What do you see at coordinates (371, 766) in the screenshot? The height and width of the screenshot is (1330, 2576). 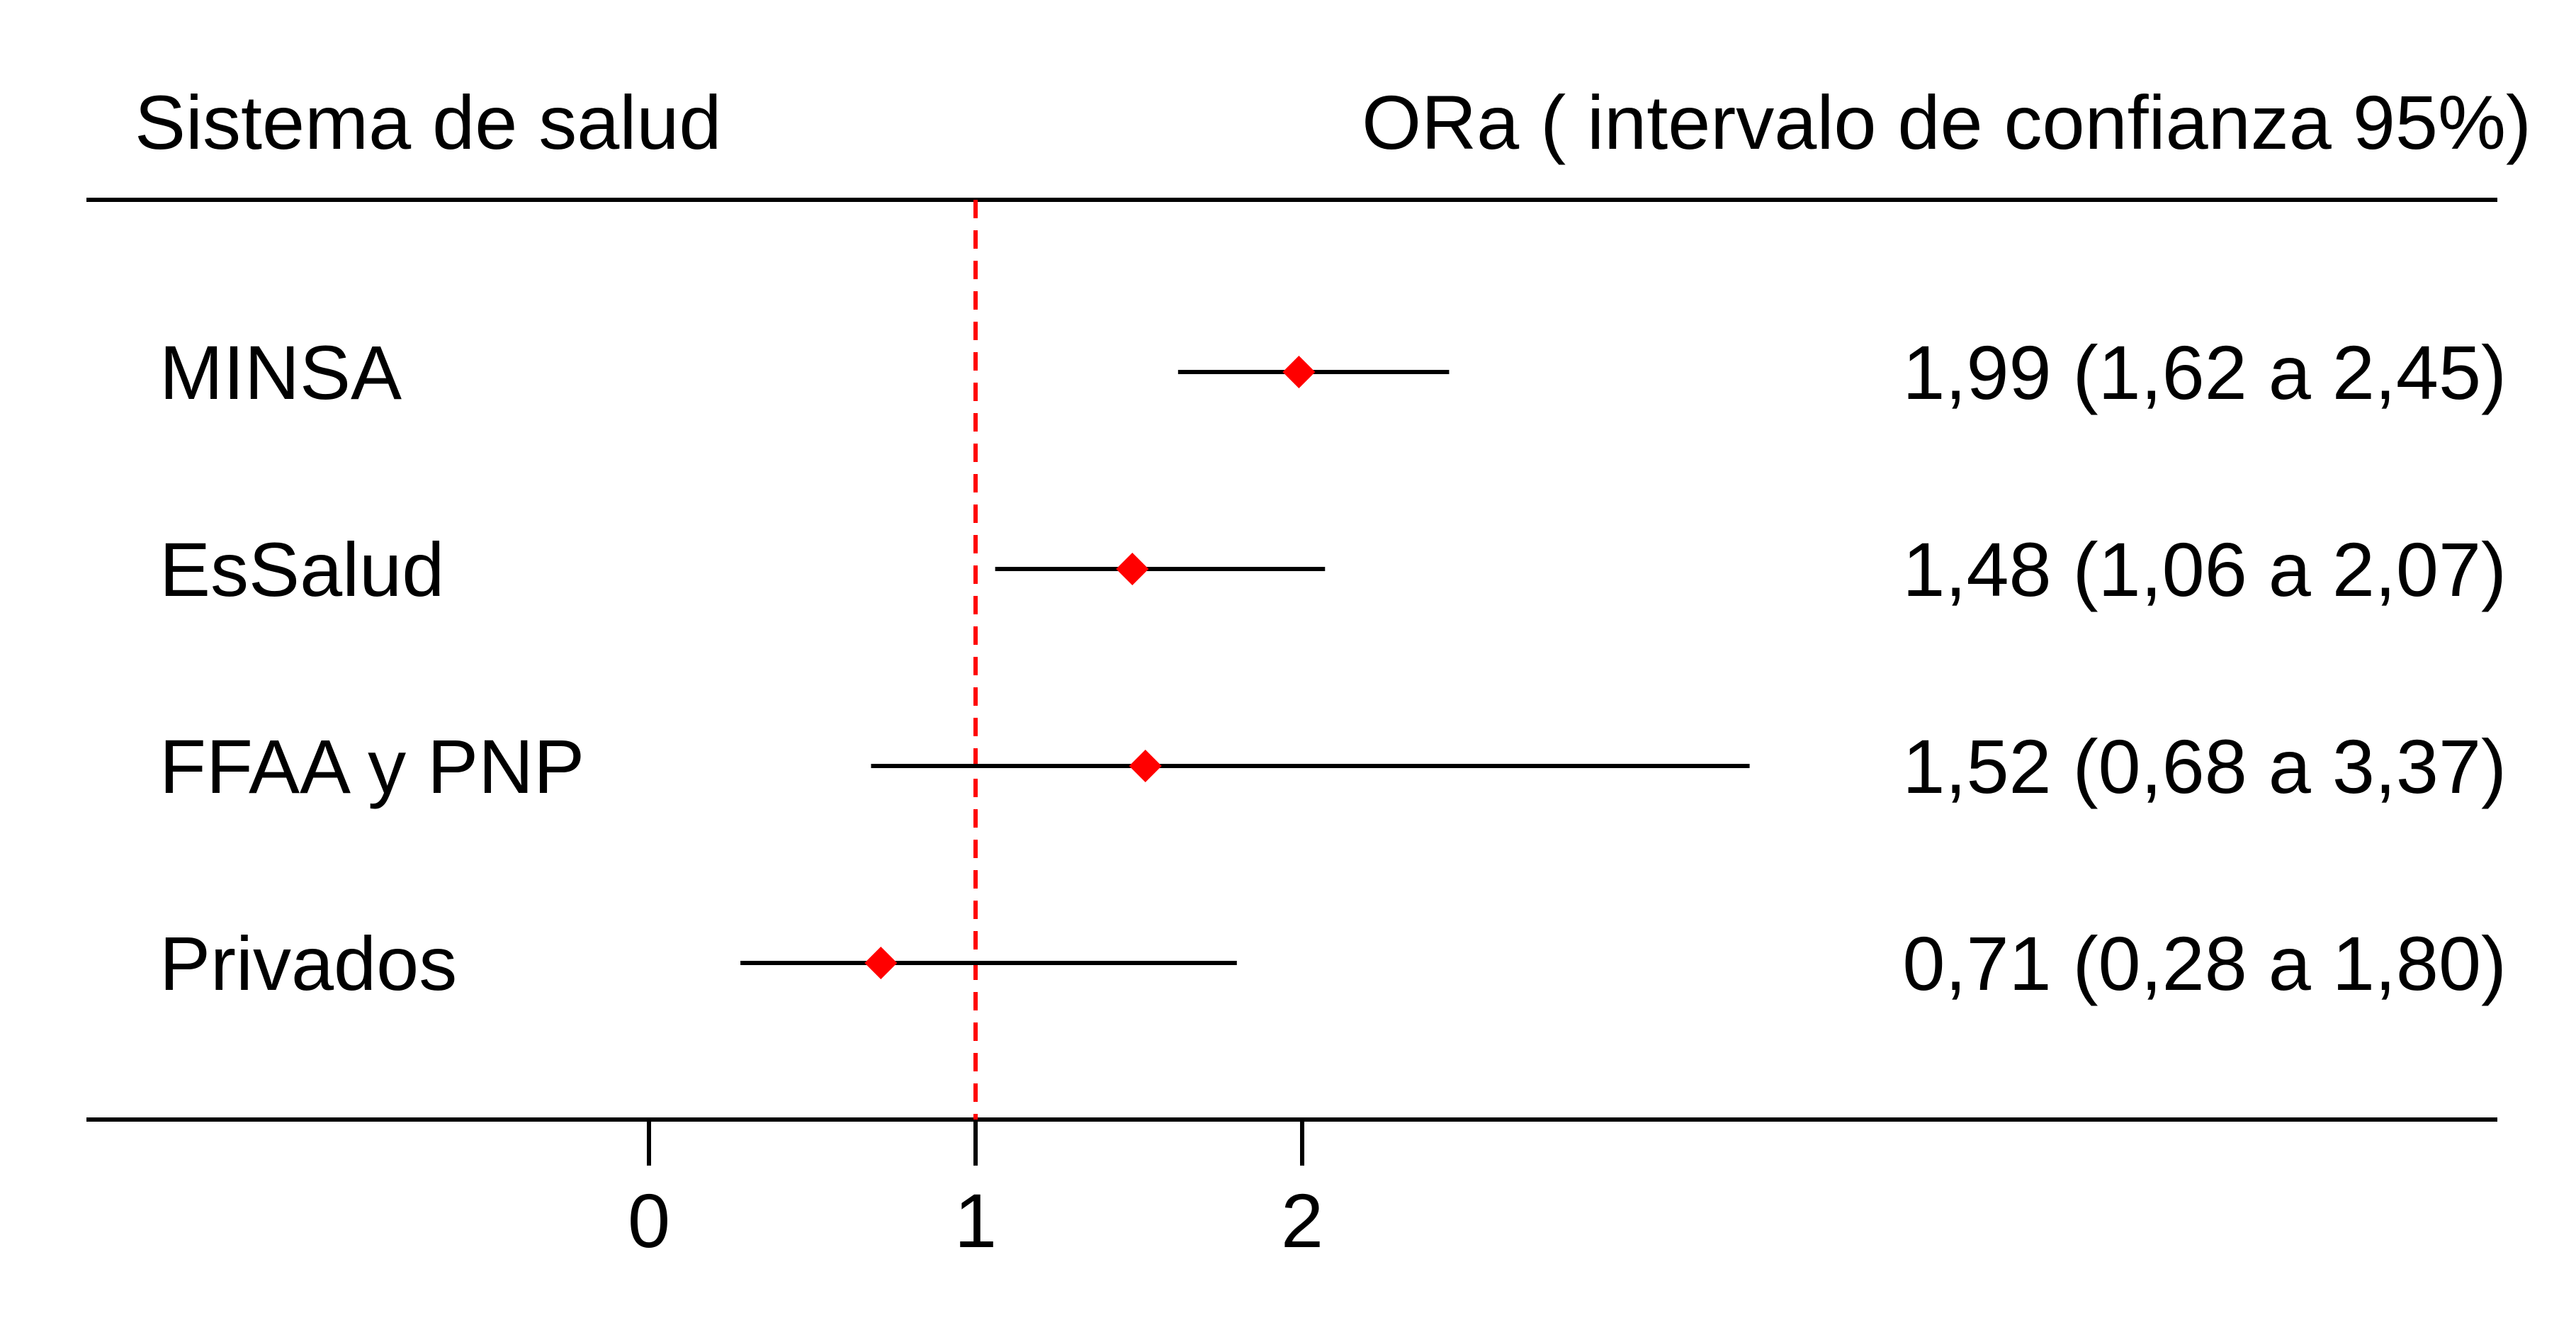 I see `row-label: FFAA y PNP` at bounding box center [371, 766].